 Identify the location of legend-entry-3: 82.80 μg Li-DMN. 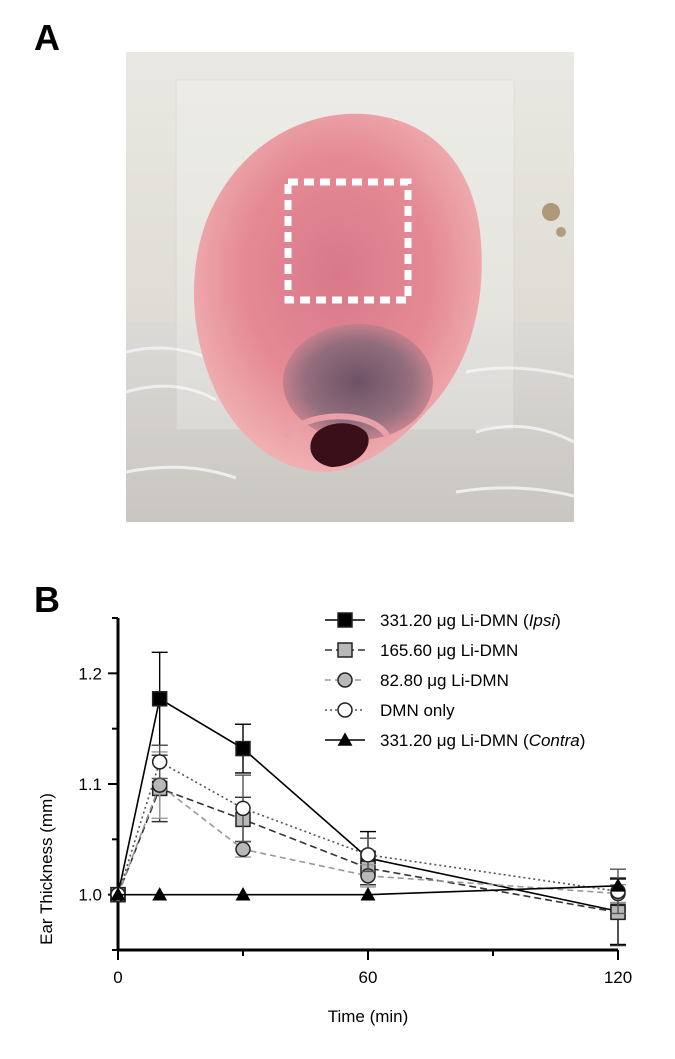
(417, 680).